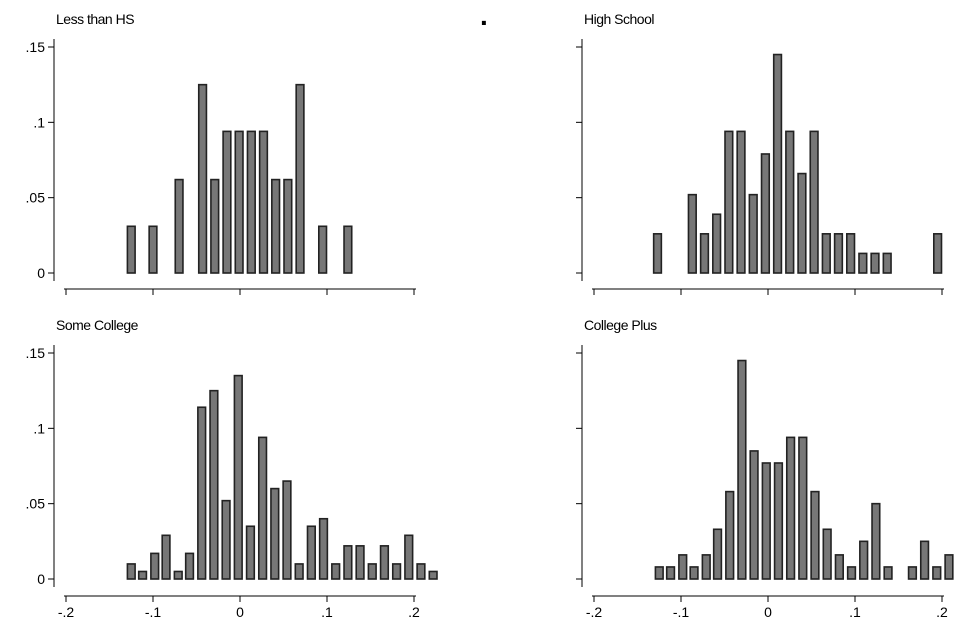 The width and height of the screenshot is (956, 621). What do you see at coordinates (97, 325) in the screenshot?
I see `chart-title: Some College` at bounding box center [97, 325].